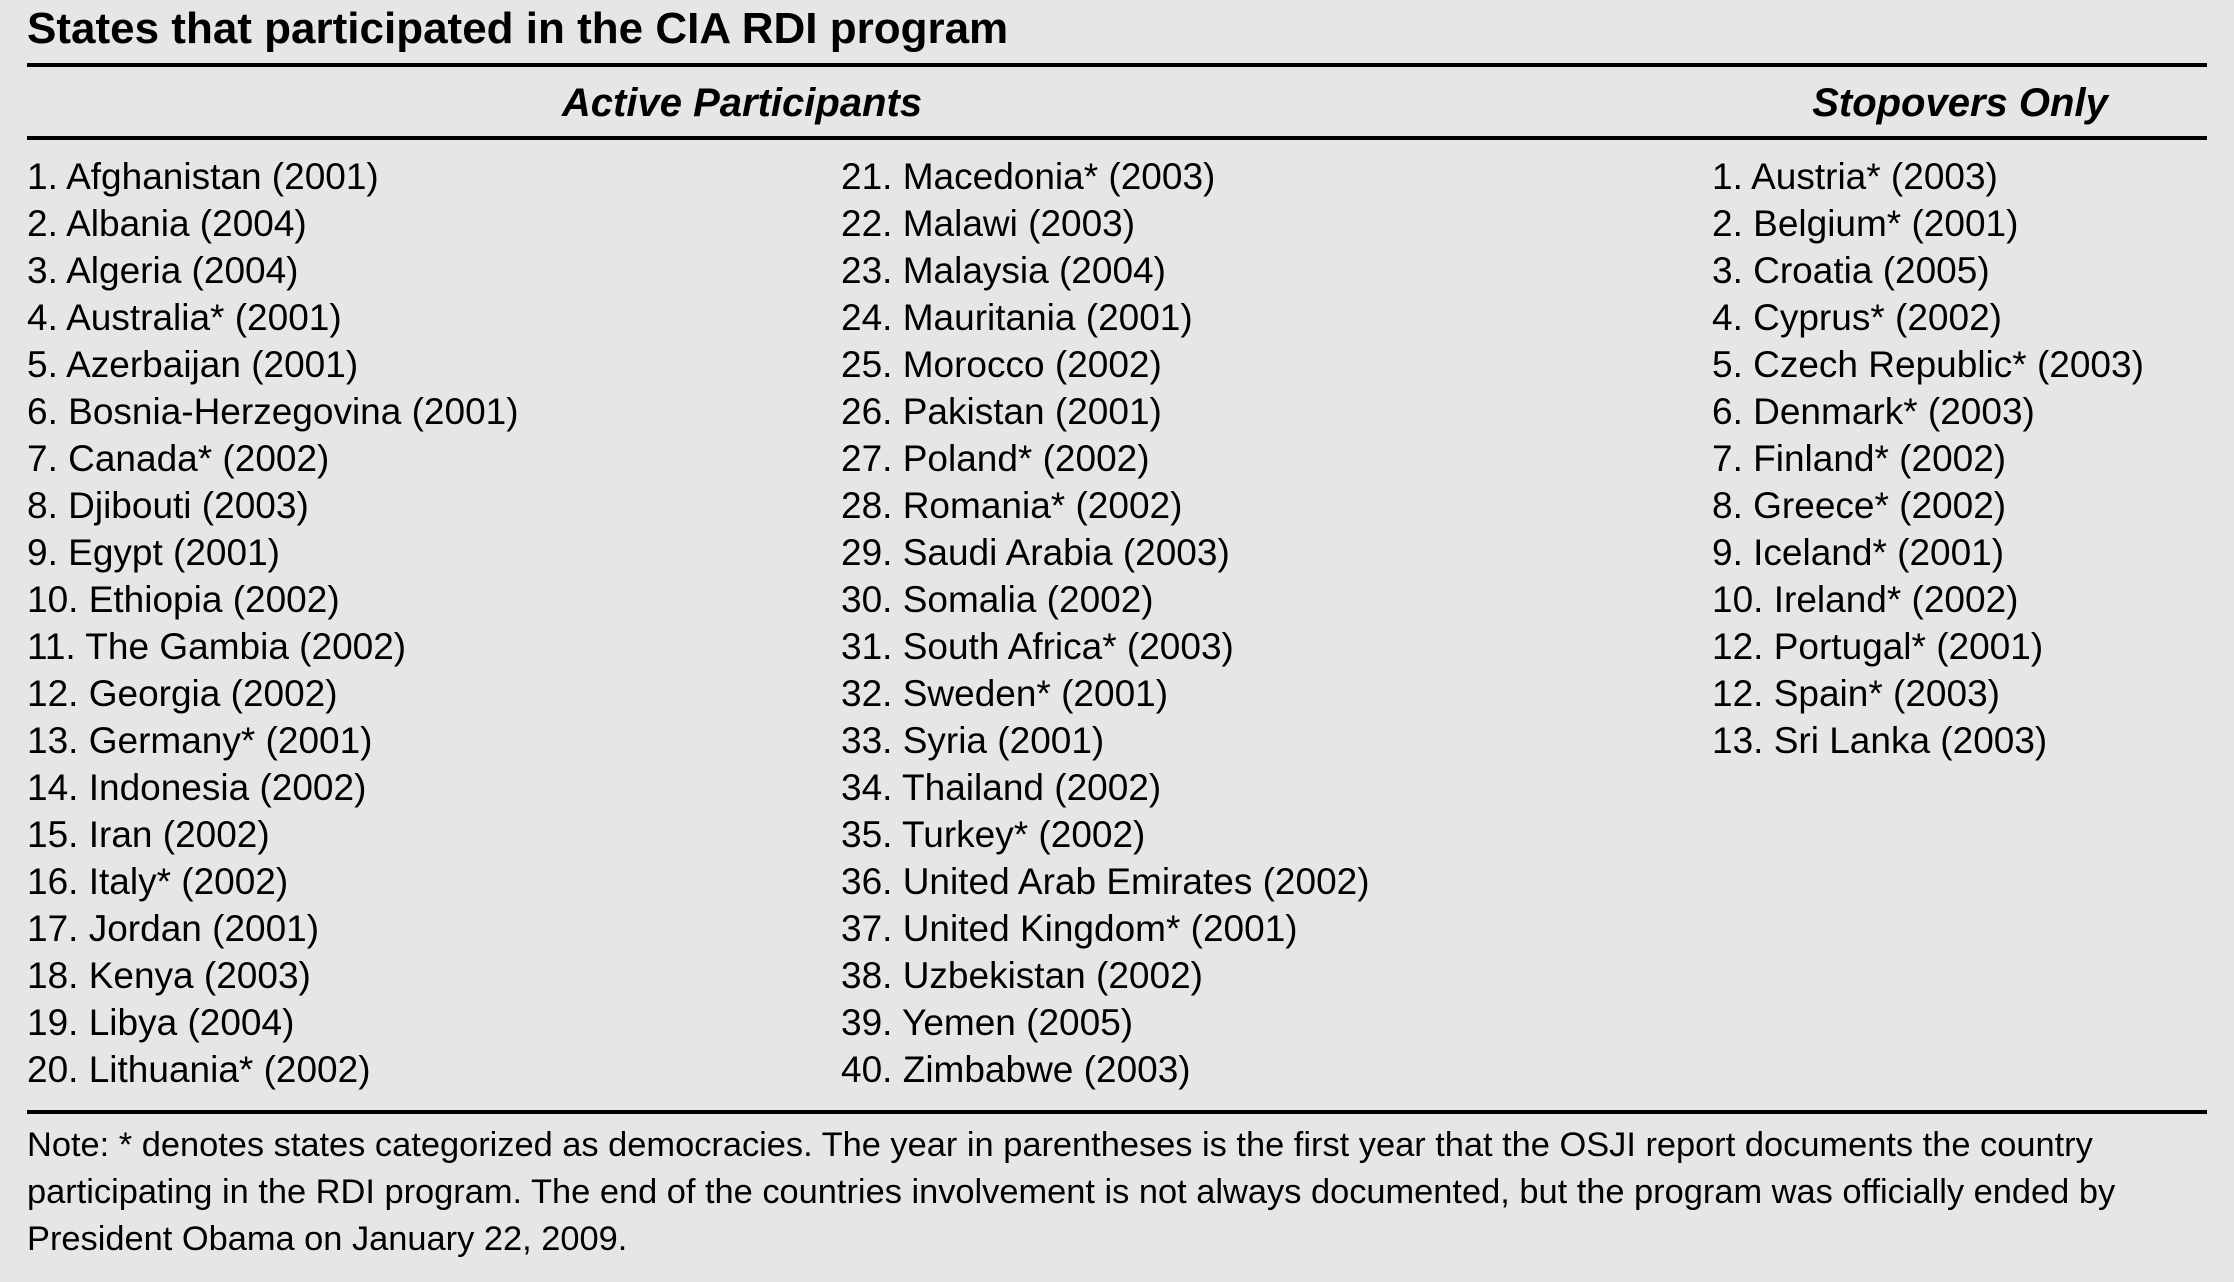 Image resolution: width=2234 pixels, height=1282 pixels. Describe the element at coordinates (1001, 787) in the screenshot. I see `list-item: 34. Thailand (2002)` at that location.